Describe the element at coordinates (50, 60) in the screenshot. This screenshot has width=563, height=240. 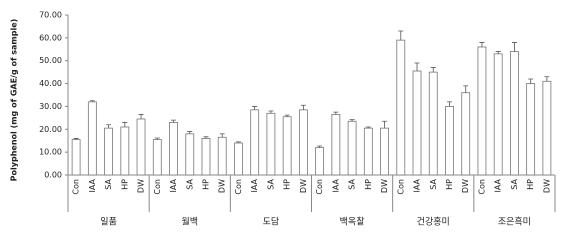
I see `y-tick-label: 50.00` at that location.